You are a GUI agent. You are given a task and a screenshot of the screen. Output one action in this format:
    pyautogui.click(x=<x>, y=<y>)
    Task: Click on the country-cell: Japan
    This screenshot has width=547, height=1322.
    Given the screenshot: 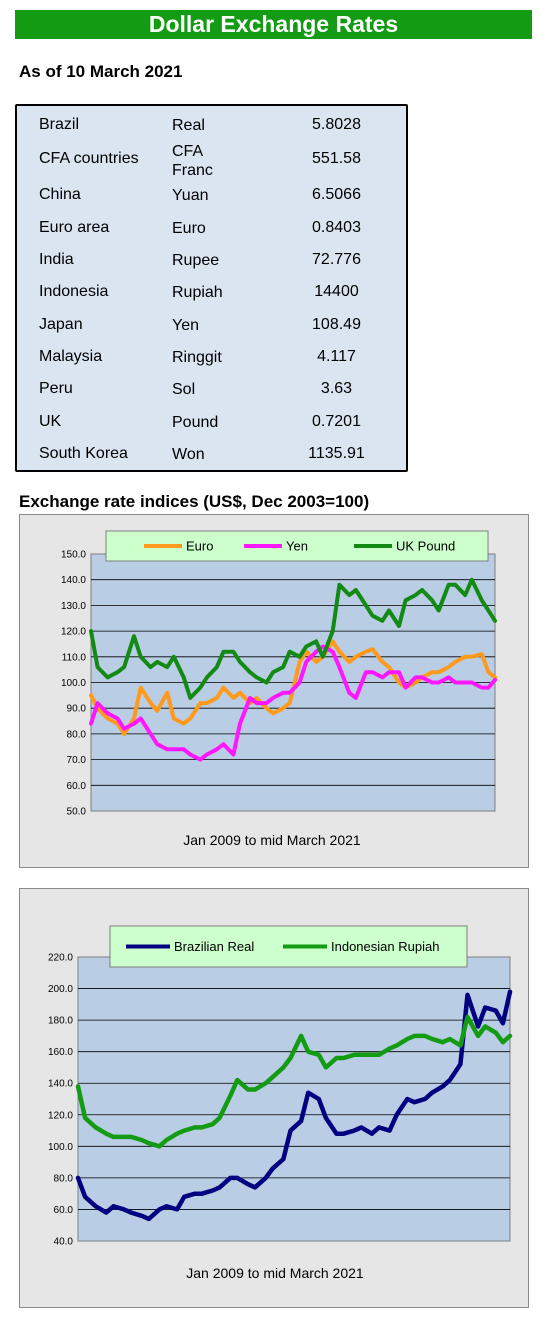 What is the action you would take?
    pyautogui.click(x=61, y=324)
    